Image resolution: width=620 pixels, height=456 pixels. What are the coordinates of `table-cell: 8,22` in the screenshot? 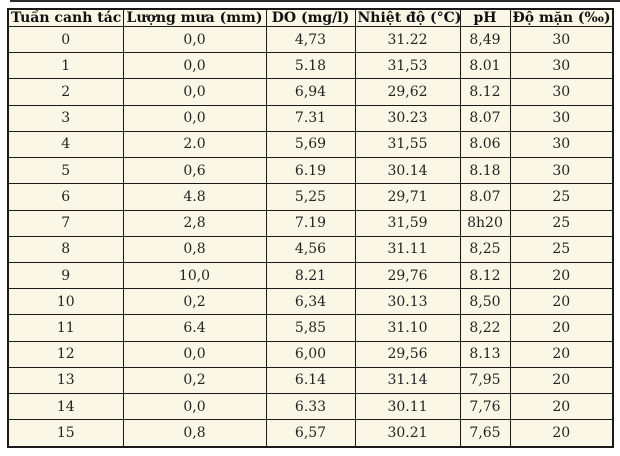 It's located at (485, 328).